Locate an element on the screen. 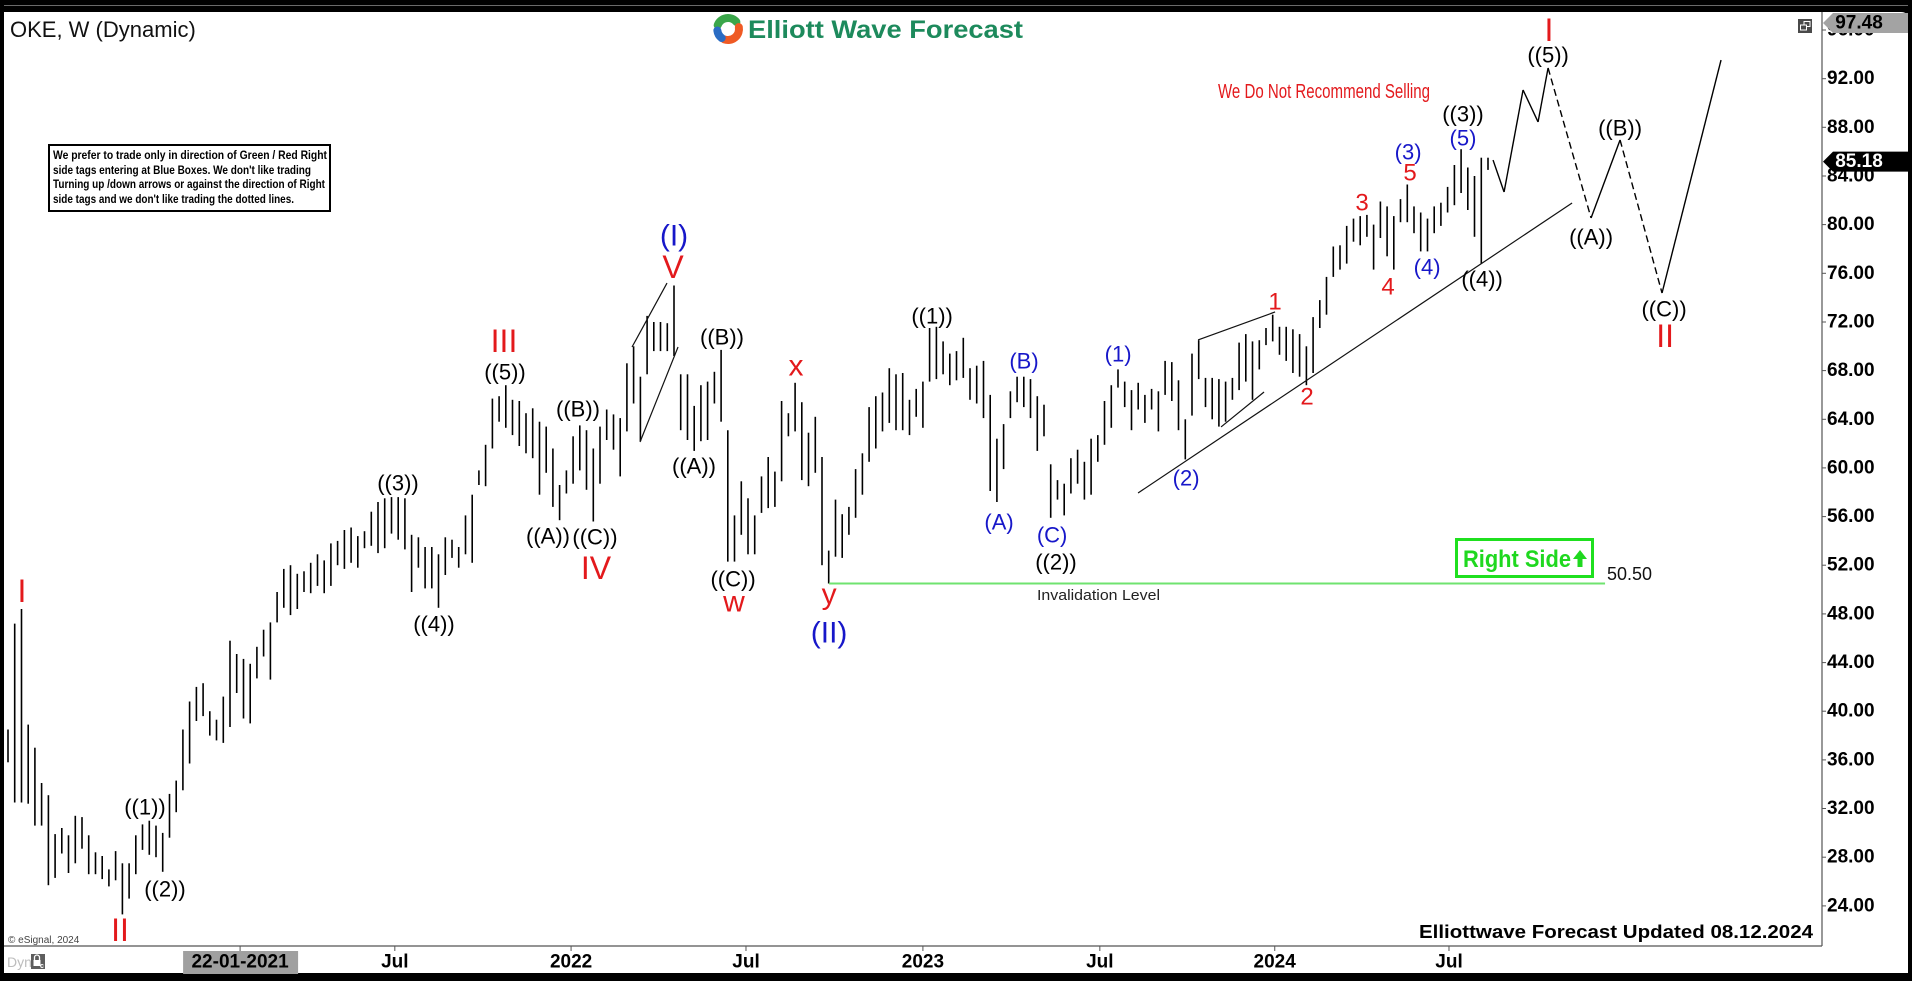 This screenshot has height=981, width=1912. wave-label: III is located at coordinates (504, 341).